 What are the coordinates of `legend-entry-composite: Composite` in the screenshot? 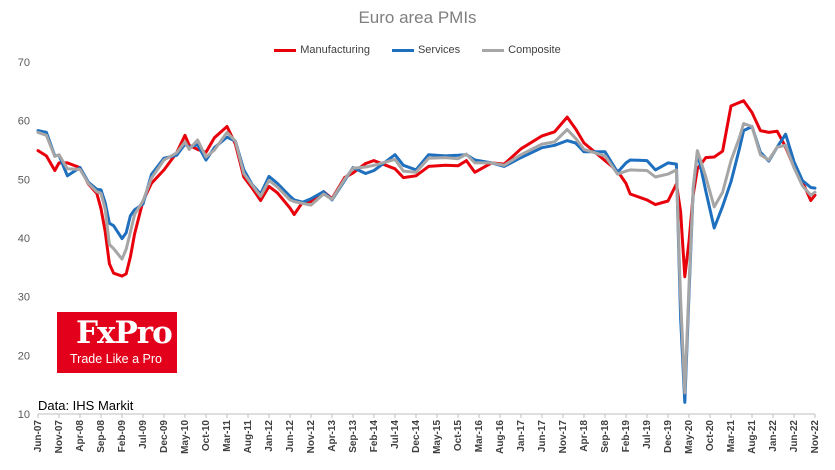 It's located at (521, 50).